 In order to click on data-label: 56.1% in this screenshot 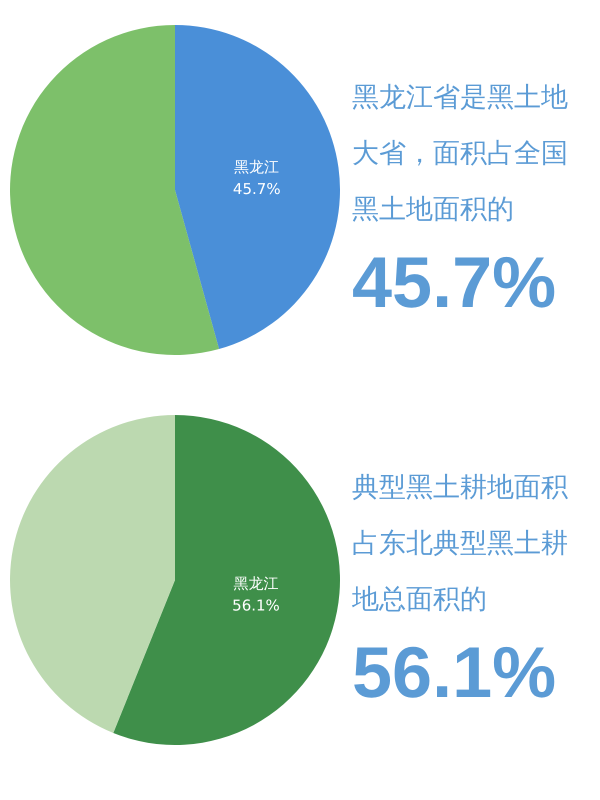, I will do `click(256, 605)`.